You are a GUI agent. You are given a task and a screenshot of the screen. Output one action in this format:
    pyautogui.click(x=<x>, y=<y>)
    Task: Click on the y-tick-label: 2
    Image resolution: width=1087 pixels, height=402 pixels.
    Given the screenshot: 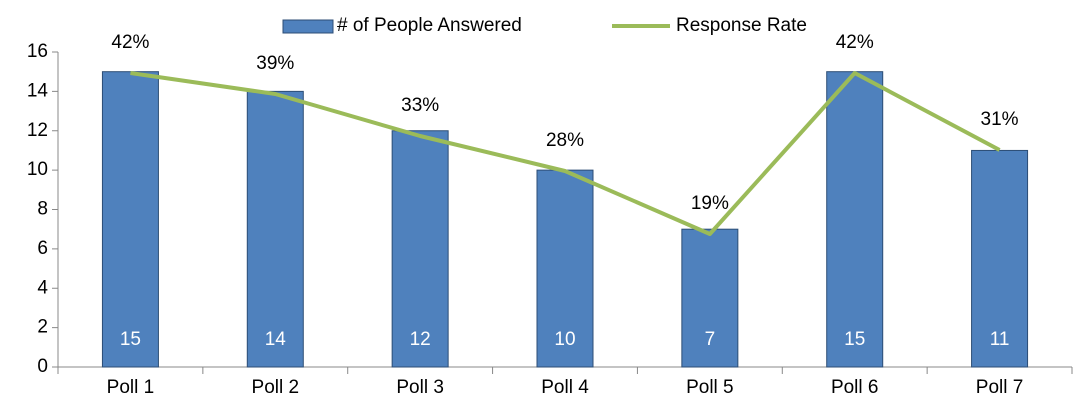 What is the action you would take?
    pyautogui.click(x=42, y=327)
    